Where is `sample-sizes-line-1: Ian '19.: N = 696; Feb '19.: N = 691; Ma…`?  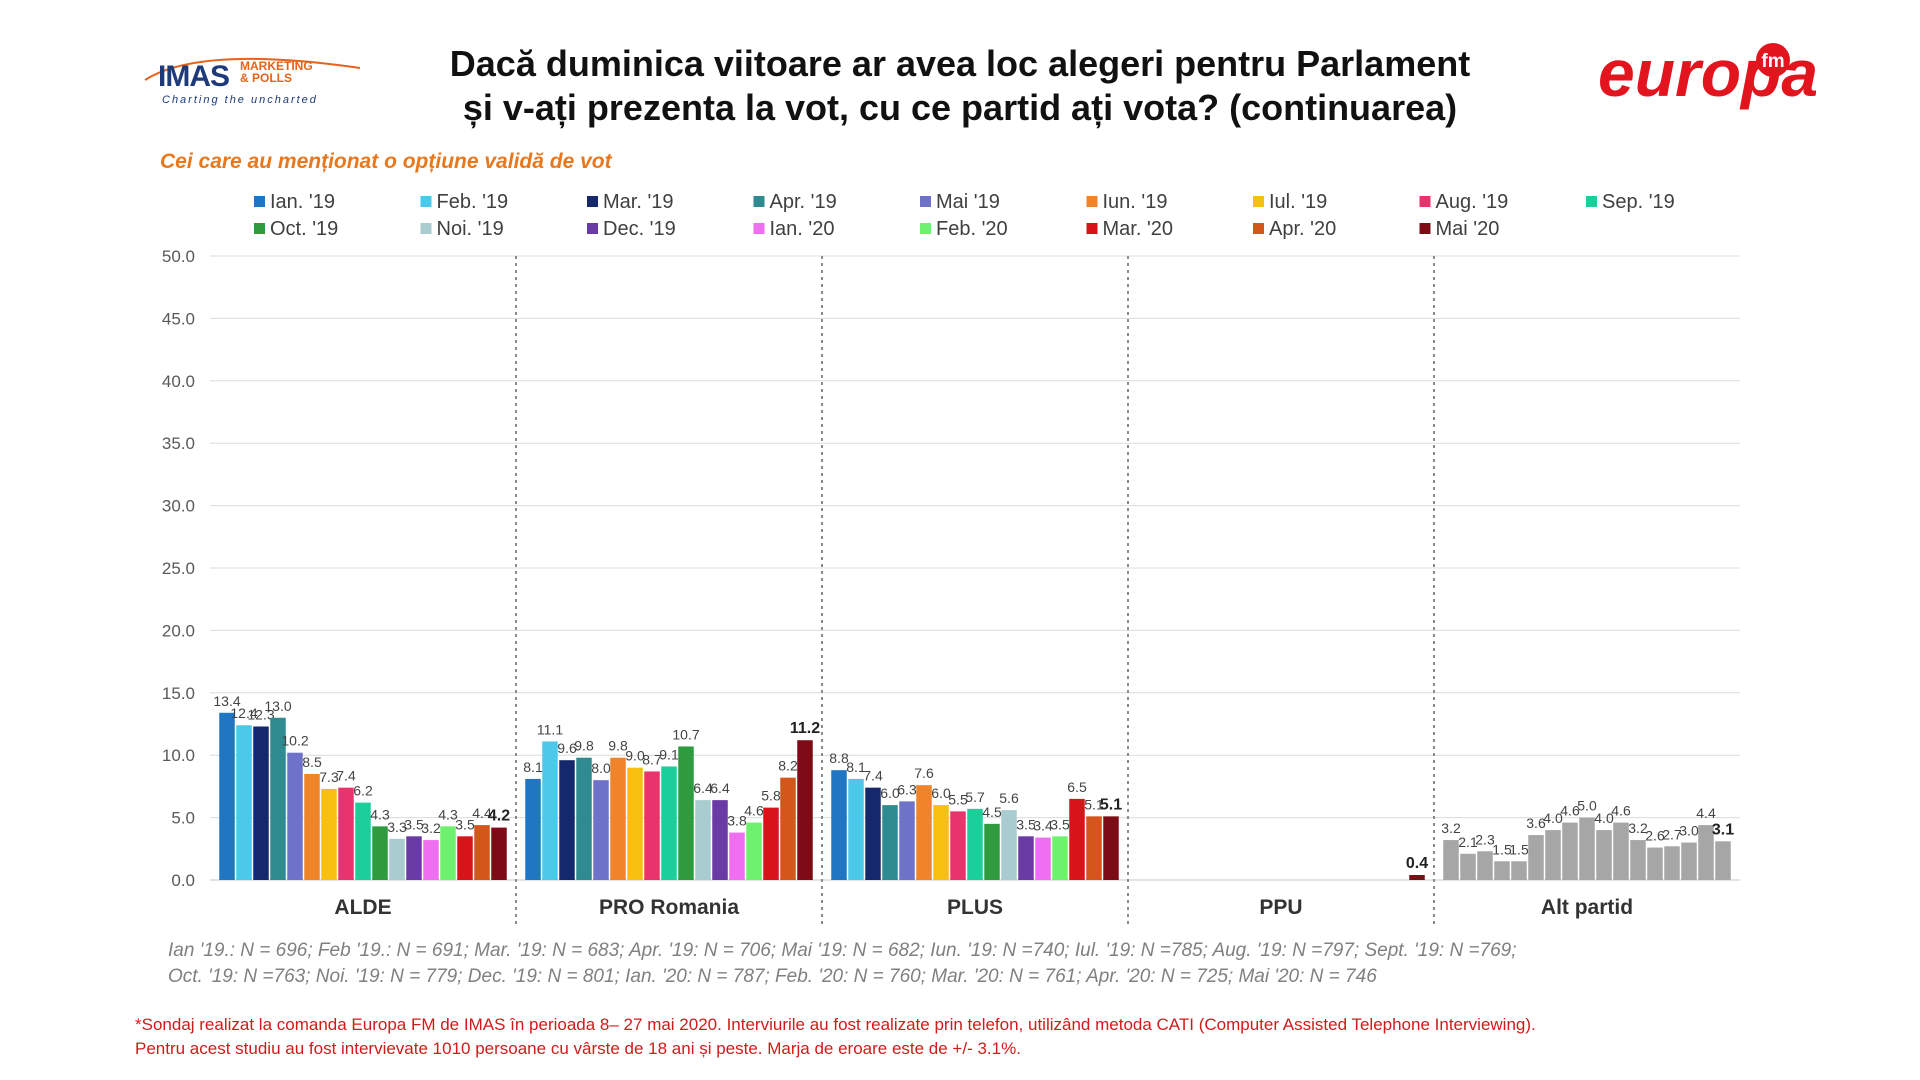
sample-sizes-line-1: Ian '19.: N = 696; Feb '19.: N = 691; Ma… is located at coordinates (842, 950).